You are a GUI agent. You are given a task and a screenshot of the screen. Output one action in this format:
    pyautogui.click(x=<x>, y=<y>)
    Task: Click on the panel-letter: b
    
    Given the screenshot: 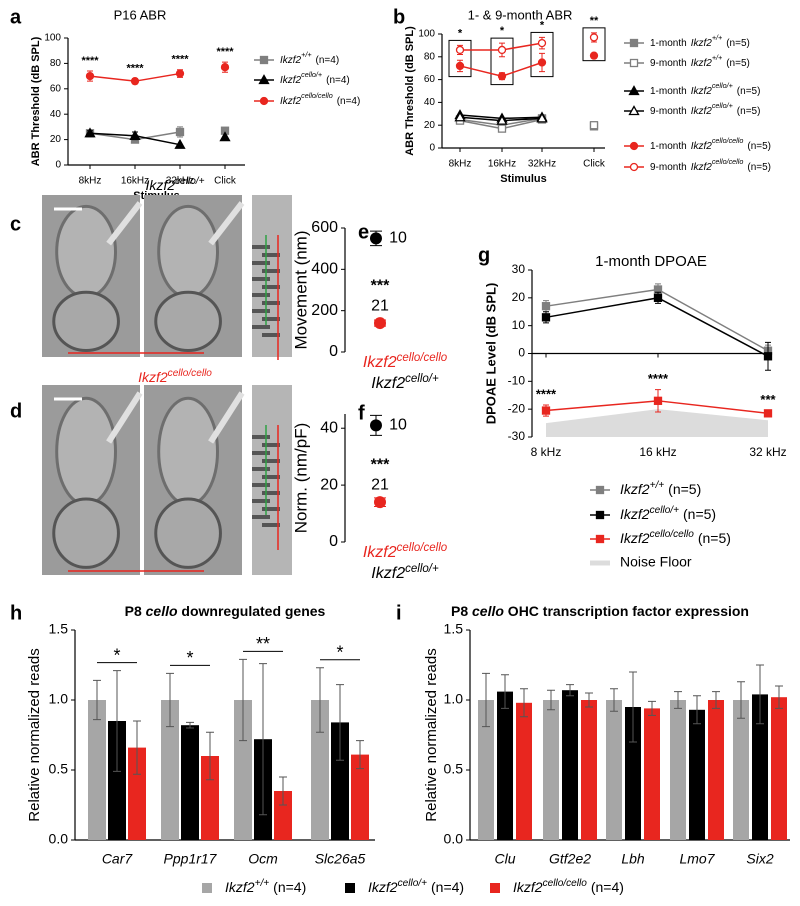 What is the action you would take?
    pyautogui.click(x=399, y=17)
    